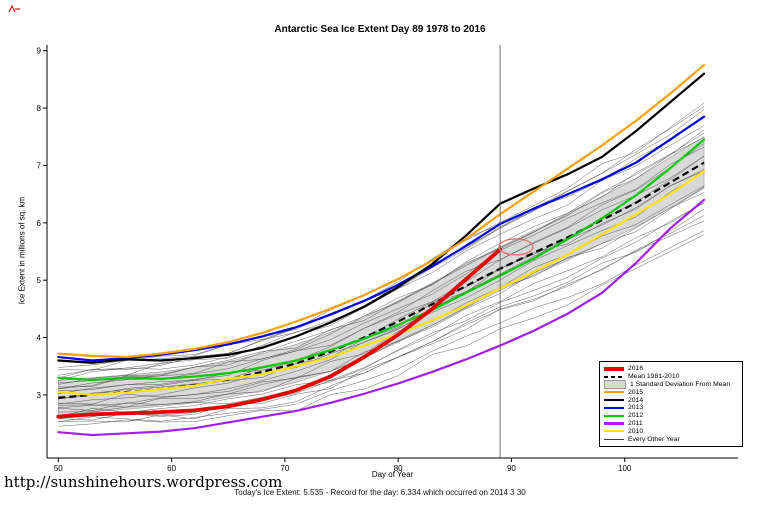  What do you see at coordinates (171, 468) in the screenshot?
I see `x-tick-label: 60` at bounding box center [171, 468].